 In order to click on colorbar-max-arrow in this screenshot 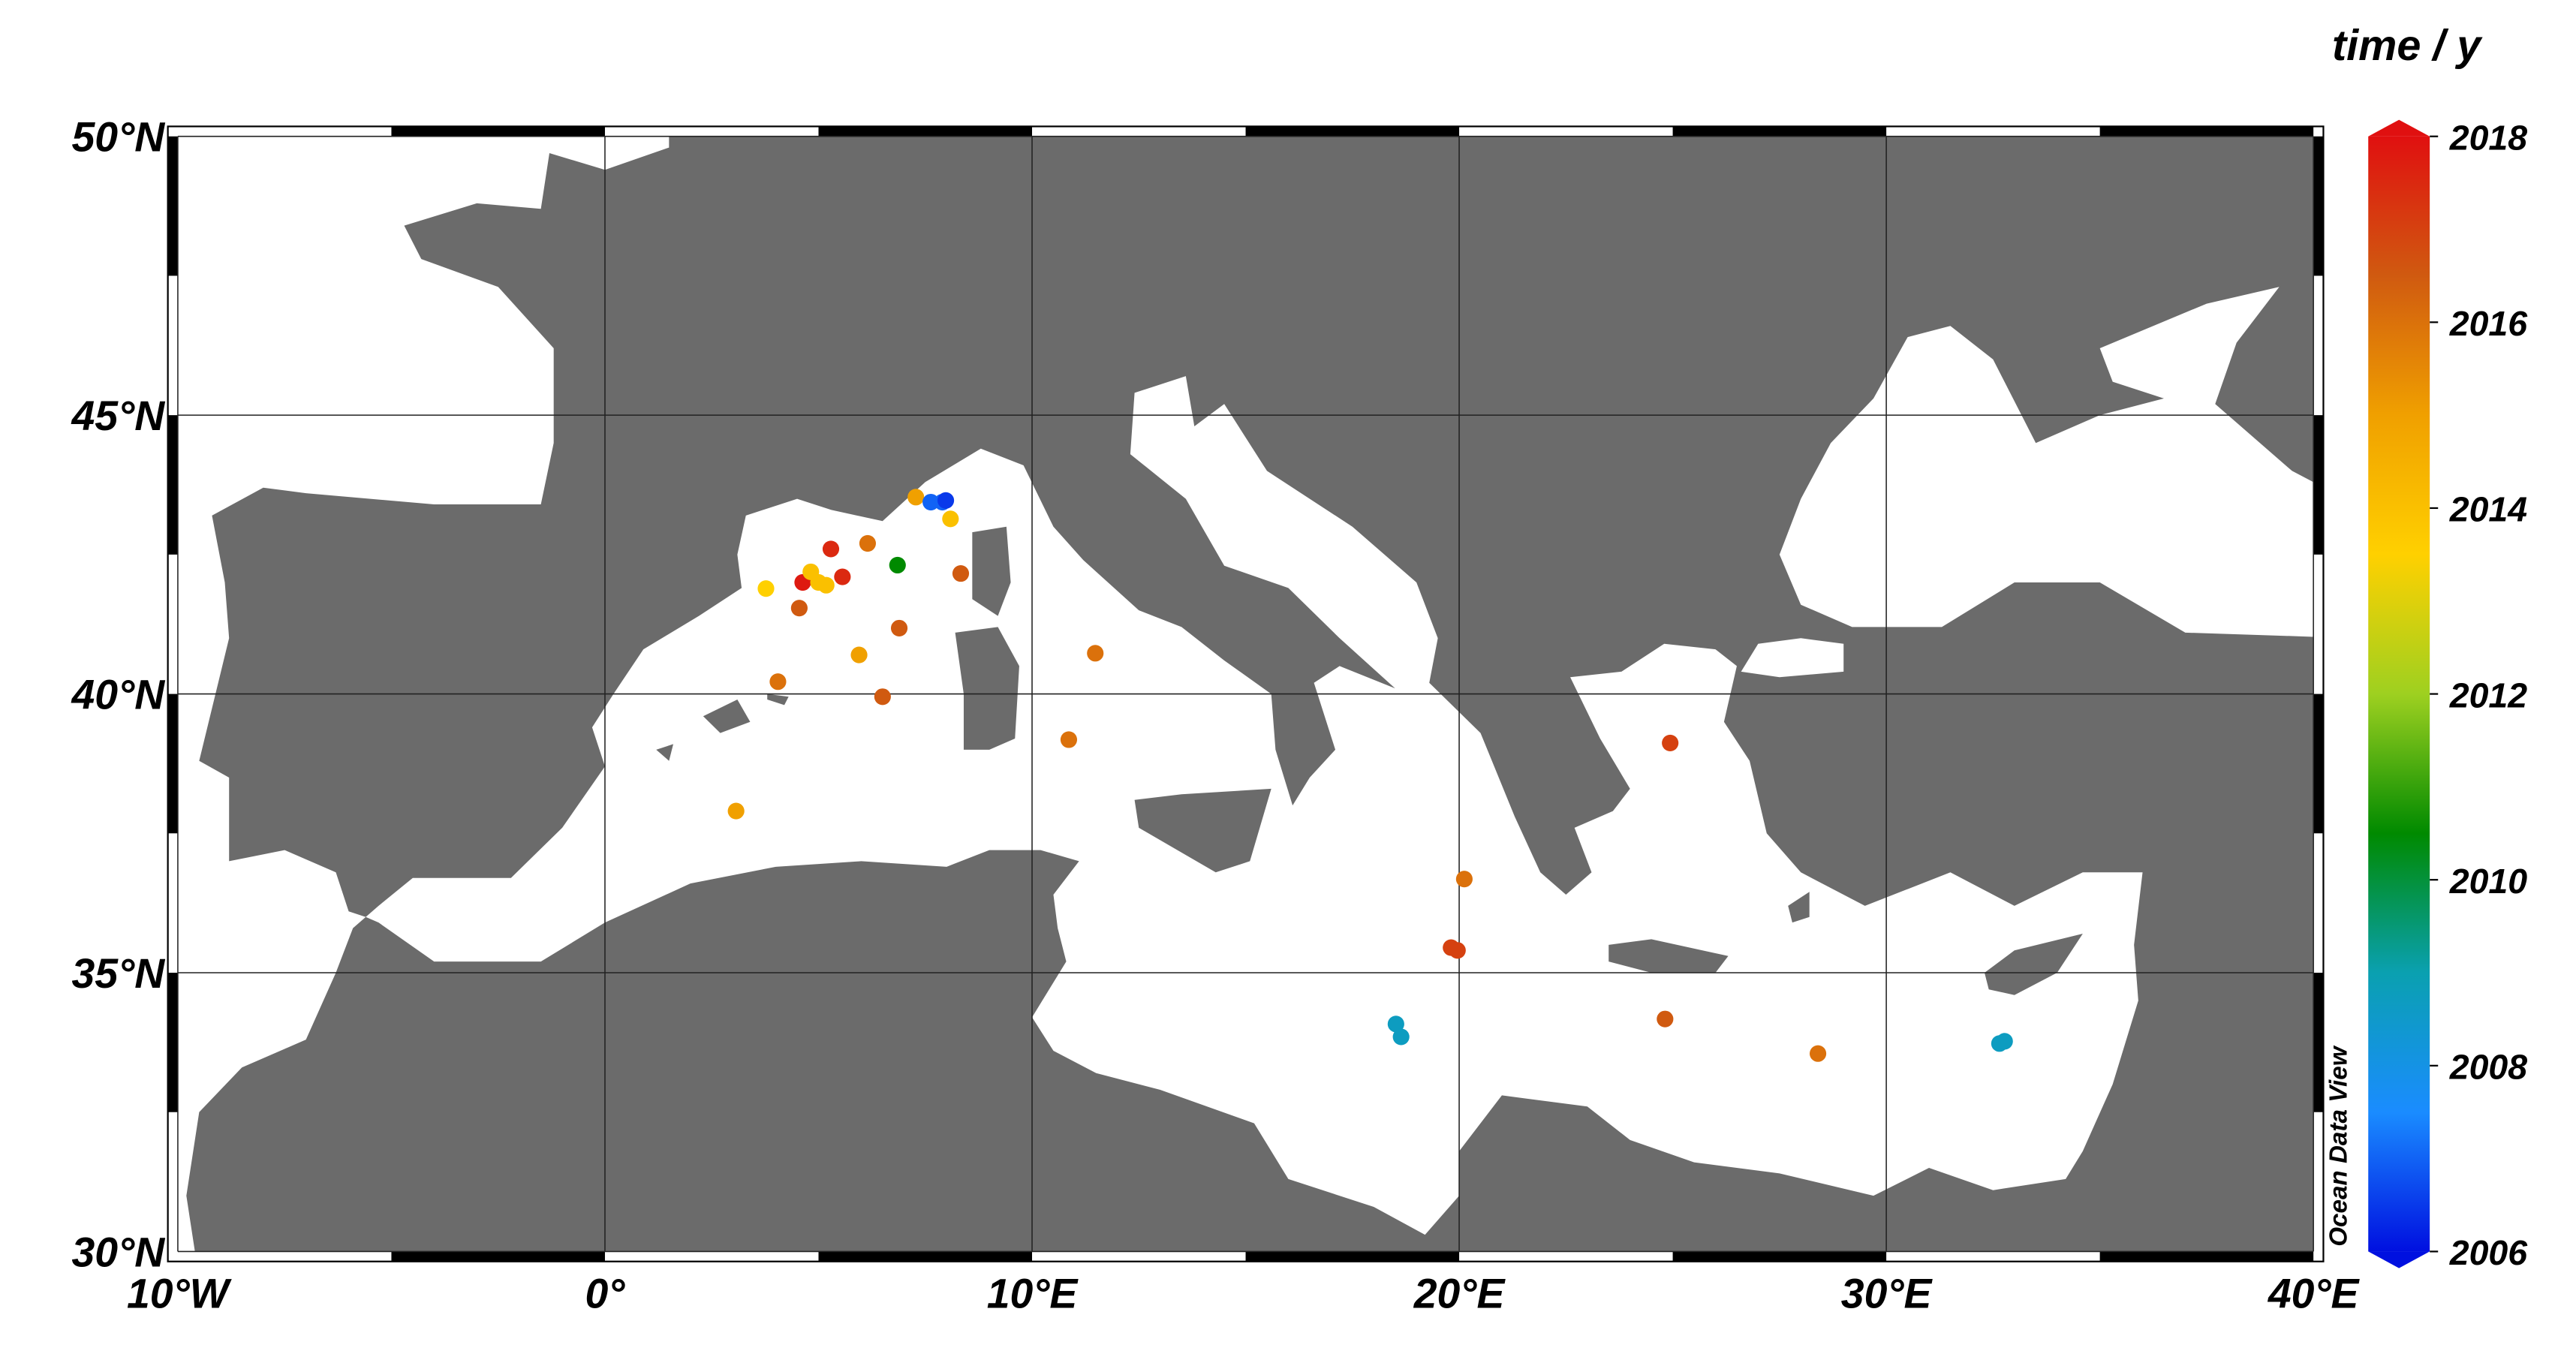, I will do `click(2399, 128)`.